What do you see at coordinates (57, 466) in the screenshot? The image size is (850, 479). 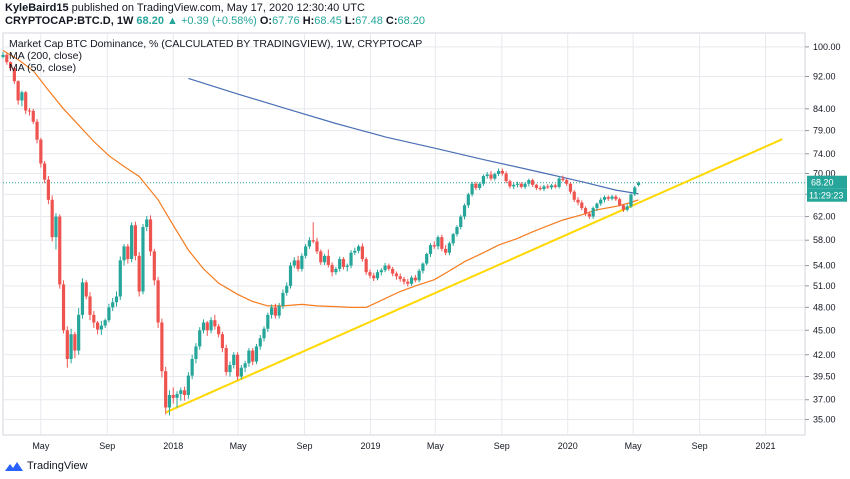 I see `brand-name: TradingView` at bounding box center [57, 466].